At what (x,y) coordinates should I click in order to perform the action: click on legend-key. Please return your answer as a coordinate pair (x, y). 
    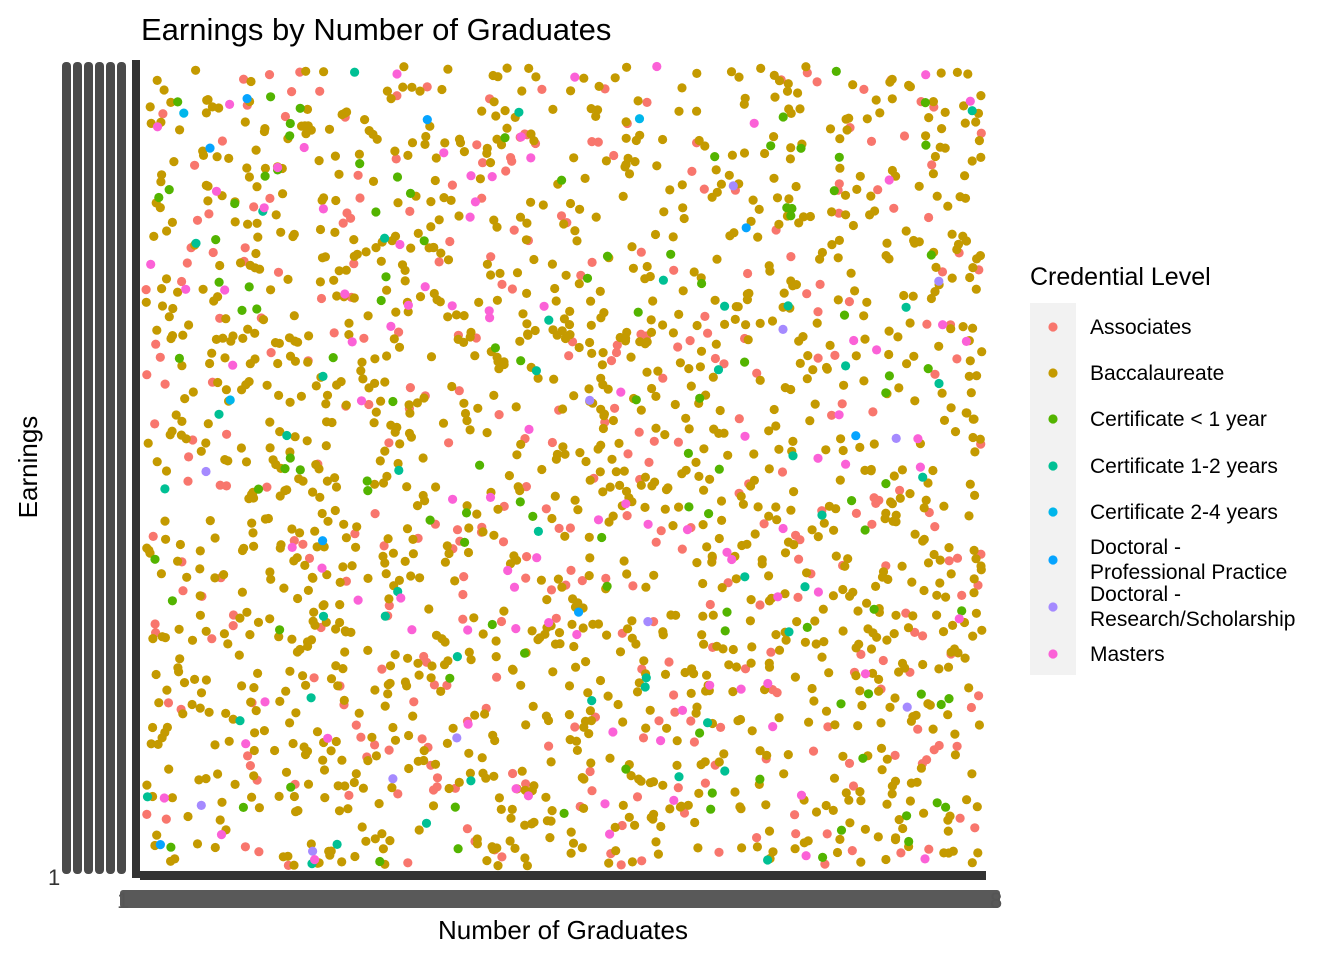
    Looking at the image, I should click on (1053, 654).